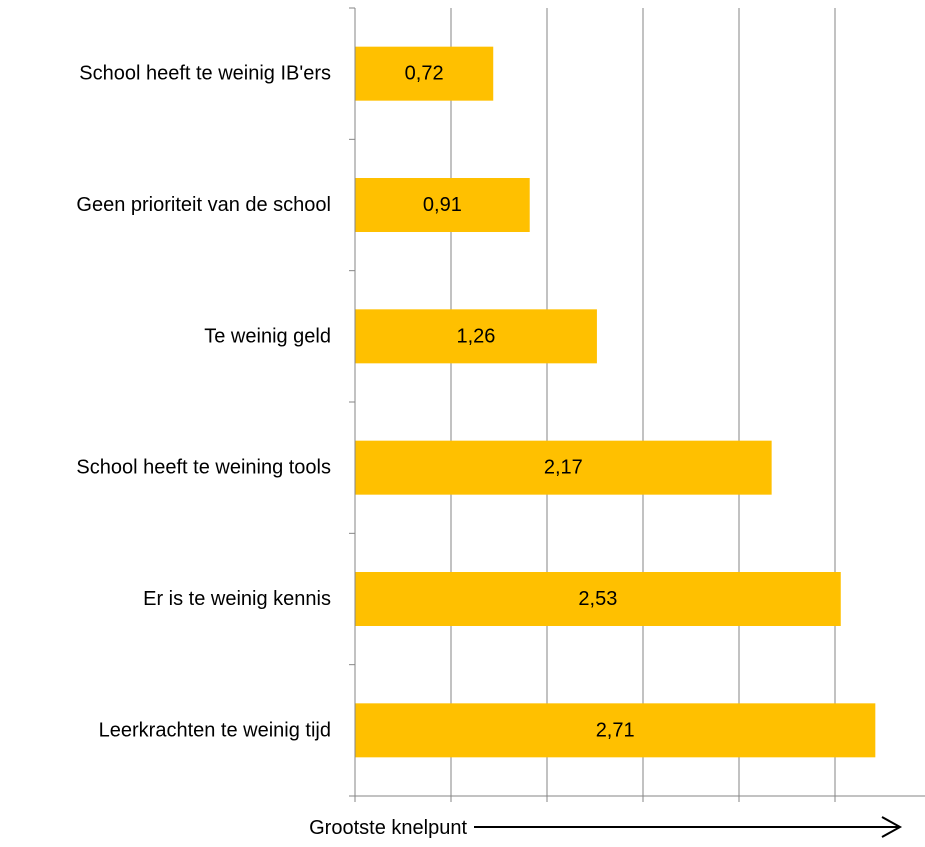 The width and height of the screenshot is (925, 847). What do you see at coordinates (215, 730) in the screenshot?
I see `category-label: Leerkrachten te weinig tijd` at bounding box center [215, 730].